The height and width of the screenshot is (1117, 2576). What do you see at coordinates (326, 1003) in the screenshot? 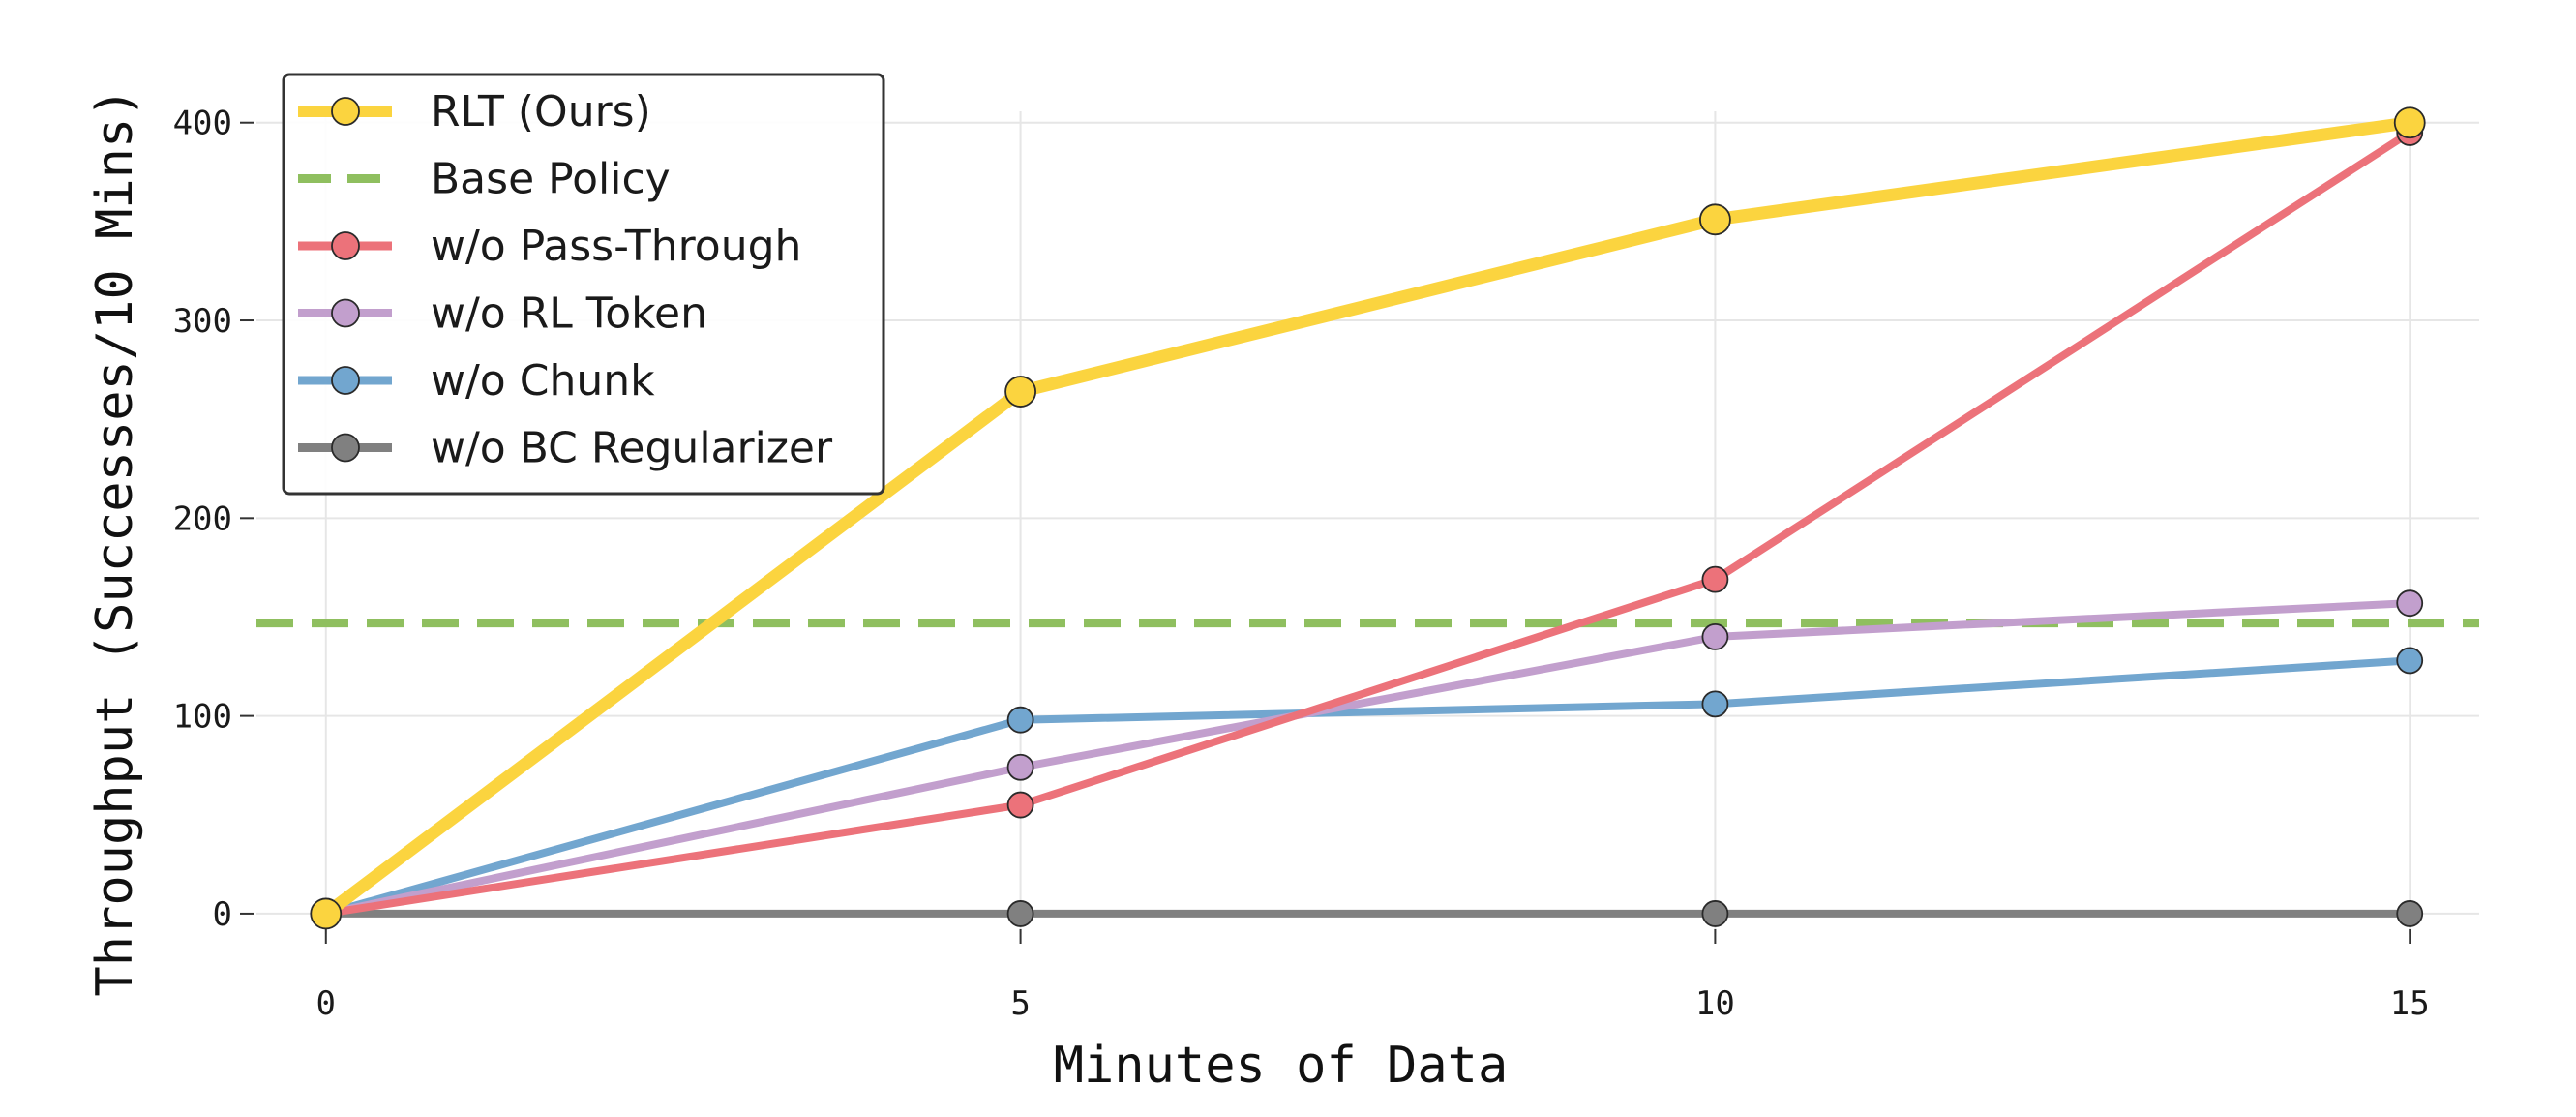
I see `x-tick-label: 0` at bounding box center [326, 1003].